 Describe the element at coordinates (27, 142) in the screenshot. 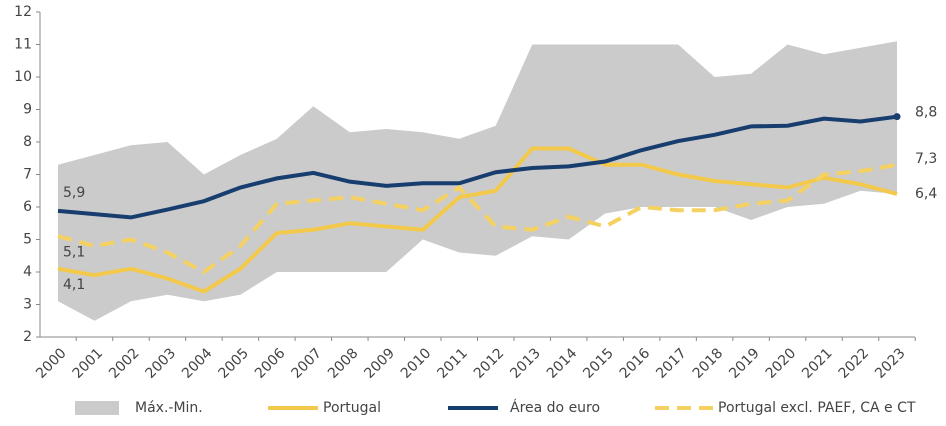

I see `y-tick-label: 8` at that location.